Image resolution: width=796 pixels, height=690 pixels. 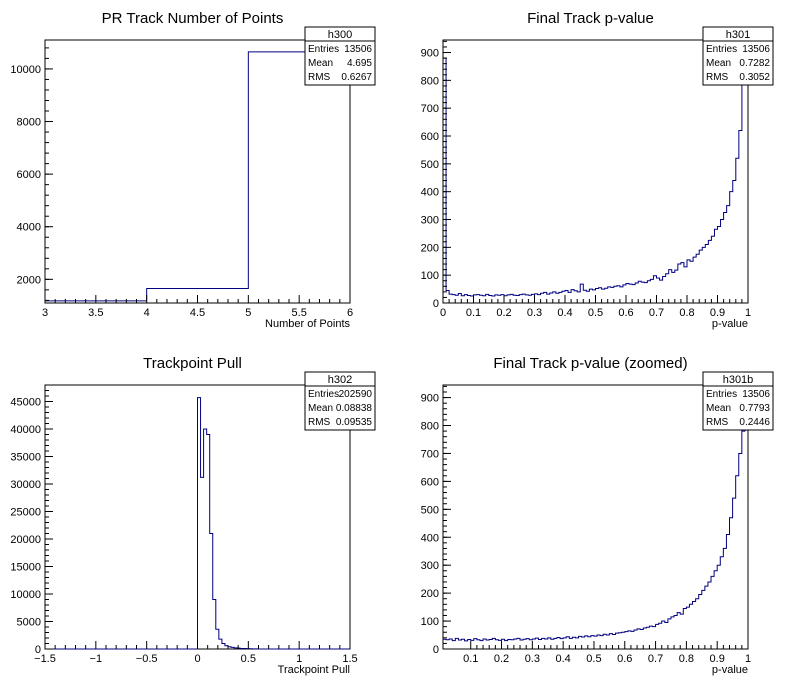 What do you see at coordinates (45, 313) in the screenshot?
I see `x-tick-label: 3` at bounding box center [45, 313].